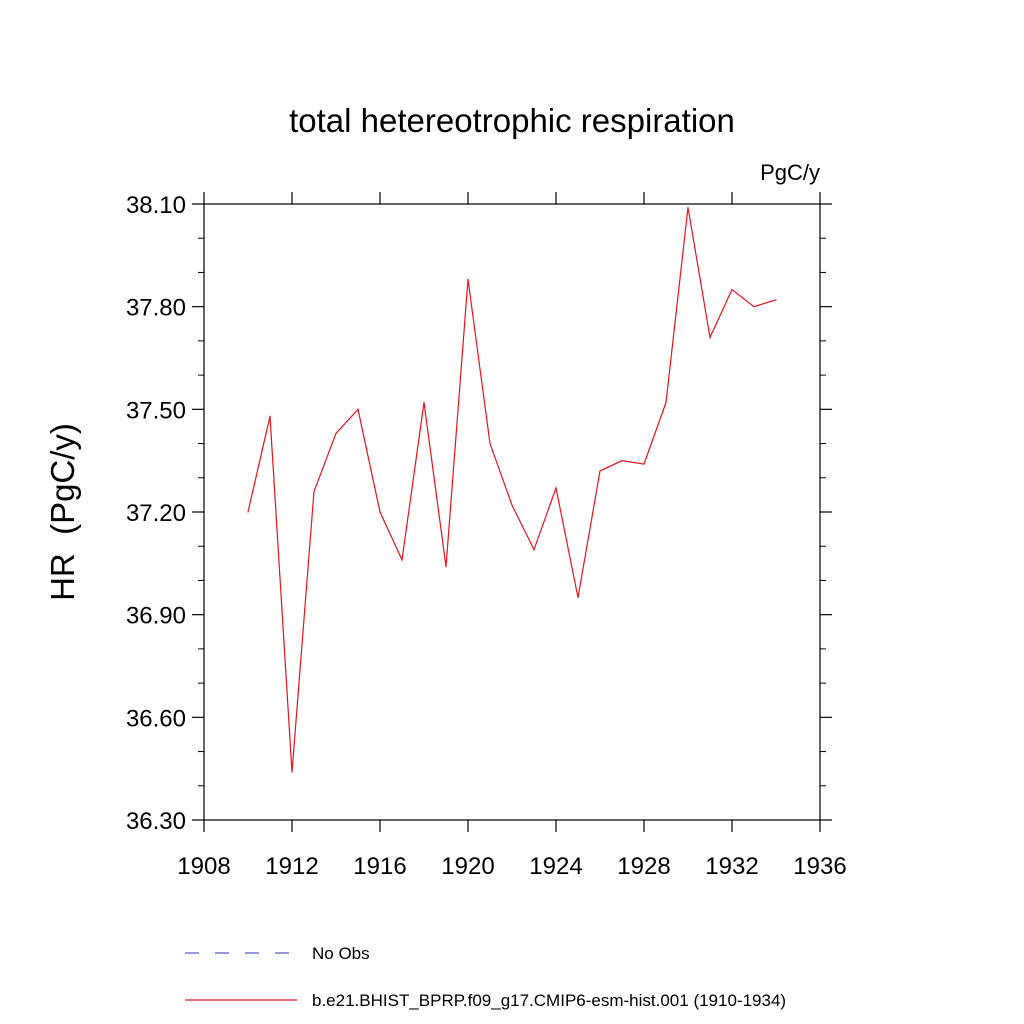 Image resolution: width=1024 pixels, height=1024 pixels. What do you see at coordinates (156, 821) in the screenshot?
I see `y-tick-label: 36.30` at bounding box center [156, 821].